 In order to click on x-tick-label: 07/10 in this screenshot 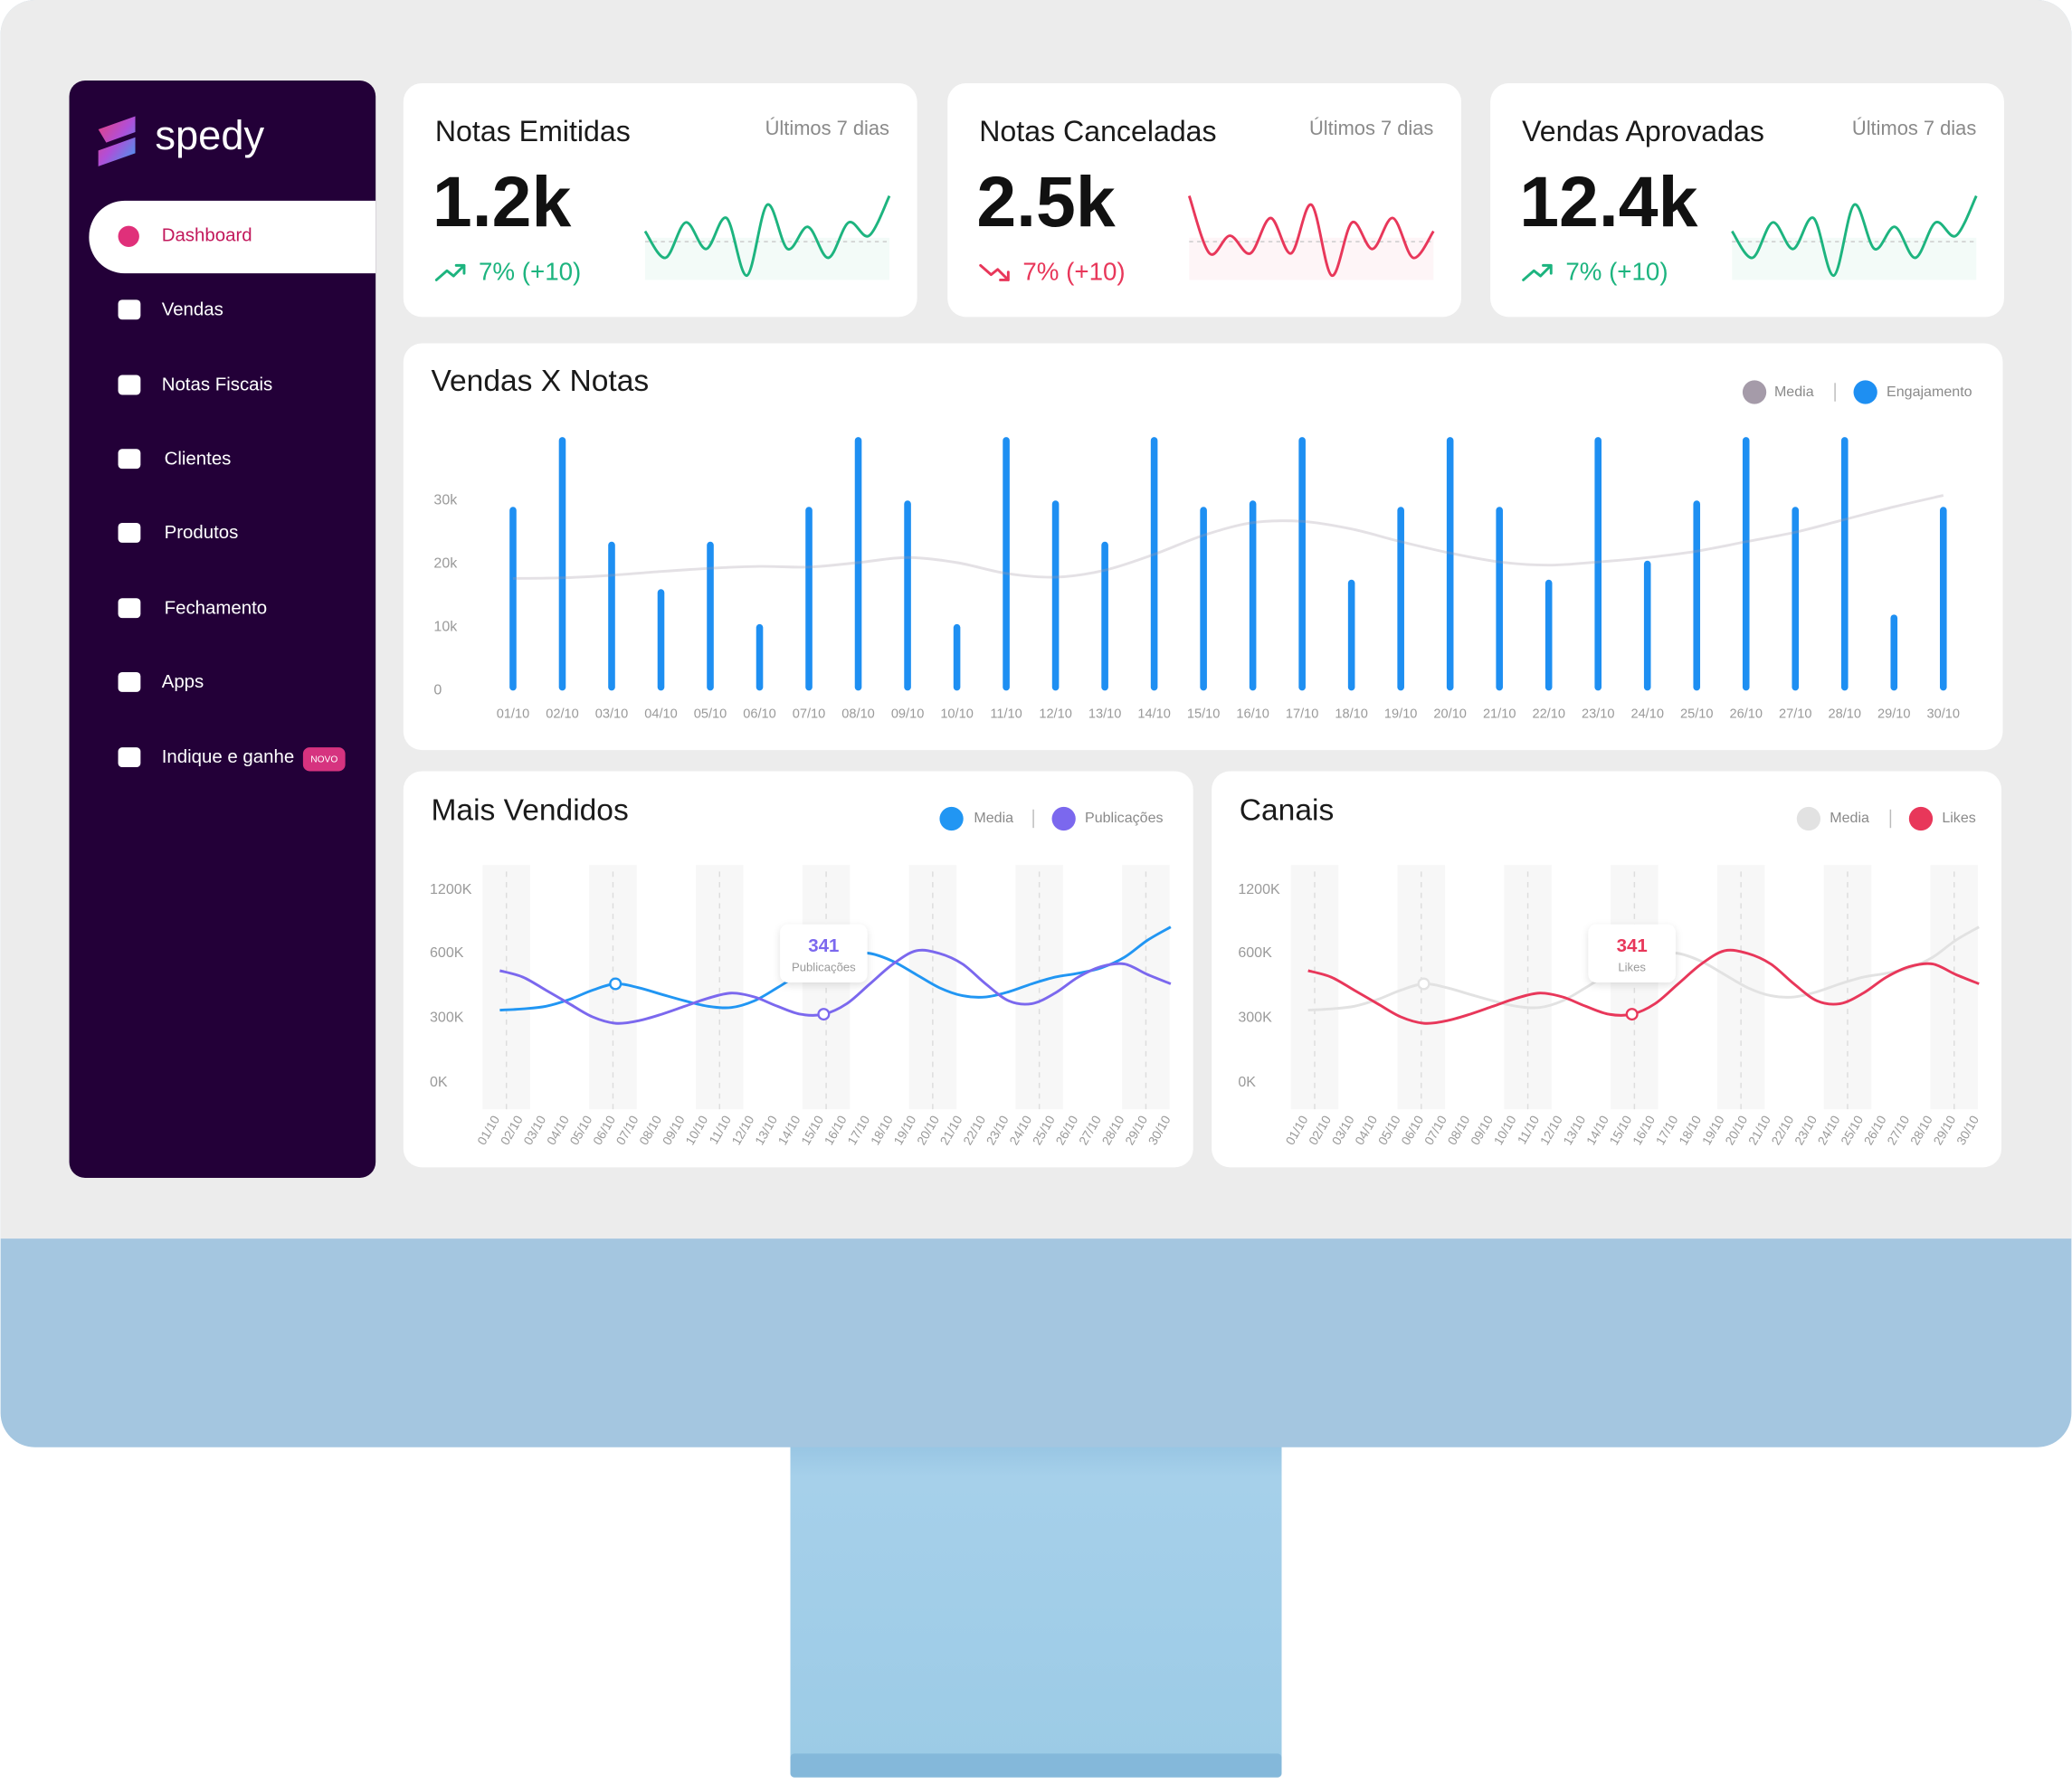, I will do `click(809, 714)`.